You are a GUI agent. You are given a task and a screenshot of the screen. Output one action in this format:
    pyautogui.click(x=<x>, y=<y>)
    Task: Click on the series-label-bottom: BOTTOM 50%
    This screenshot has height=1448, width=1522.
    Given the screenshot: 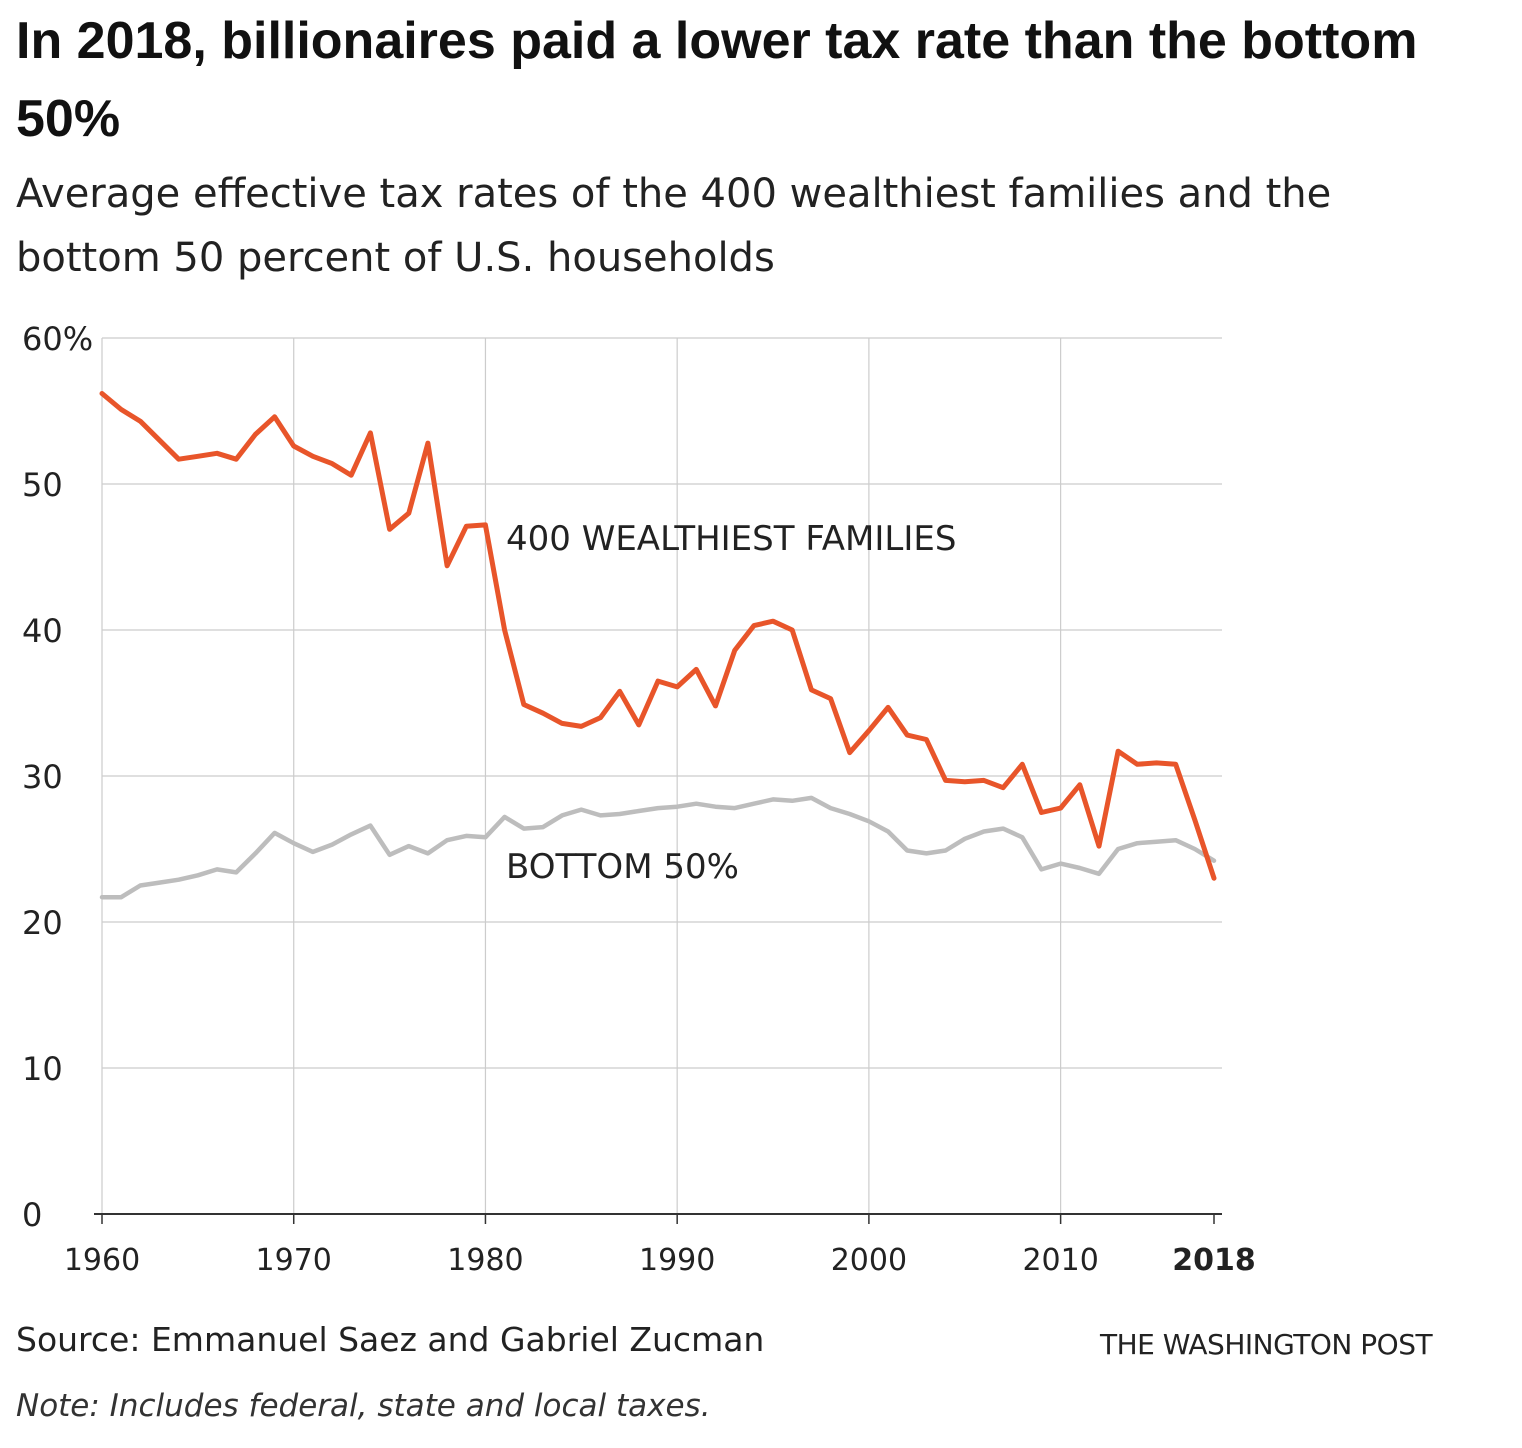 What is the action you would take?
    pyautogui.click(x=622, y=867)
    